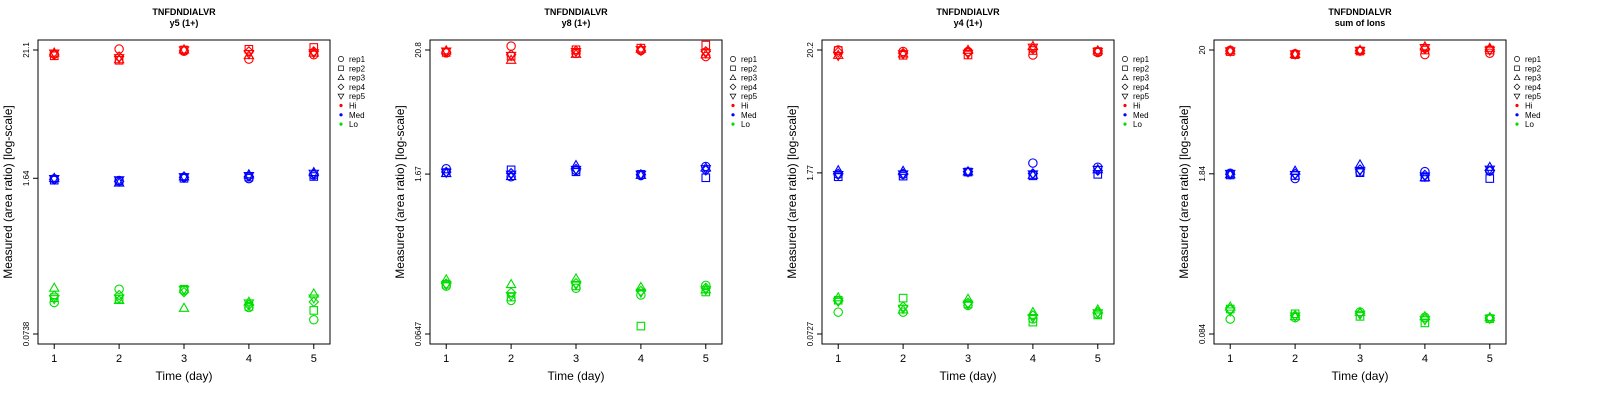 This screenshot has height=400, width=1600. I want to click on x-tick-label: 1, so click(1230, 359).